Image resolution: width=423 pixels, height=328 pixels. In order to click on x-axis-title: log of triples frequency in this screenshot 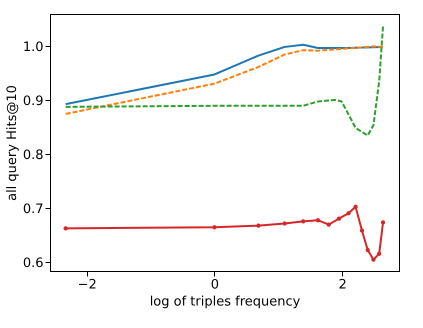, I will do `click(225, 302)`.